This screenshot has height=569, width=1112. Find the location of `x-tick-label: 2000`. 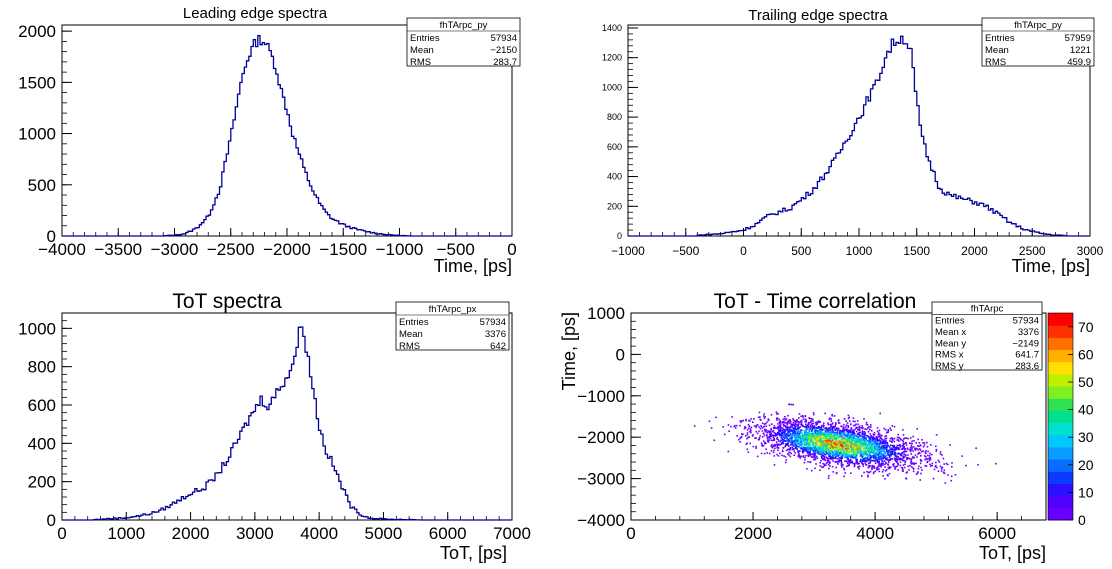

x-tick-label: 2000 is located at coordinates (753, 533).